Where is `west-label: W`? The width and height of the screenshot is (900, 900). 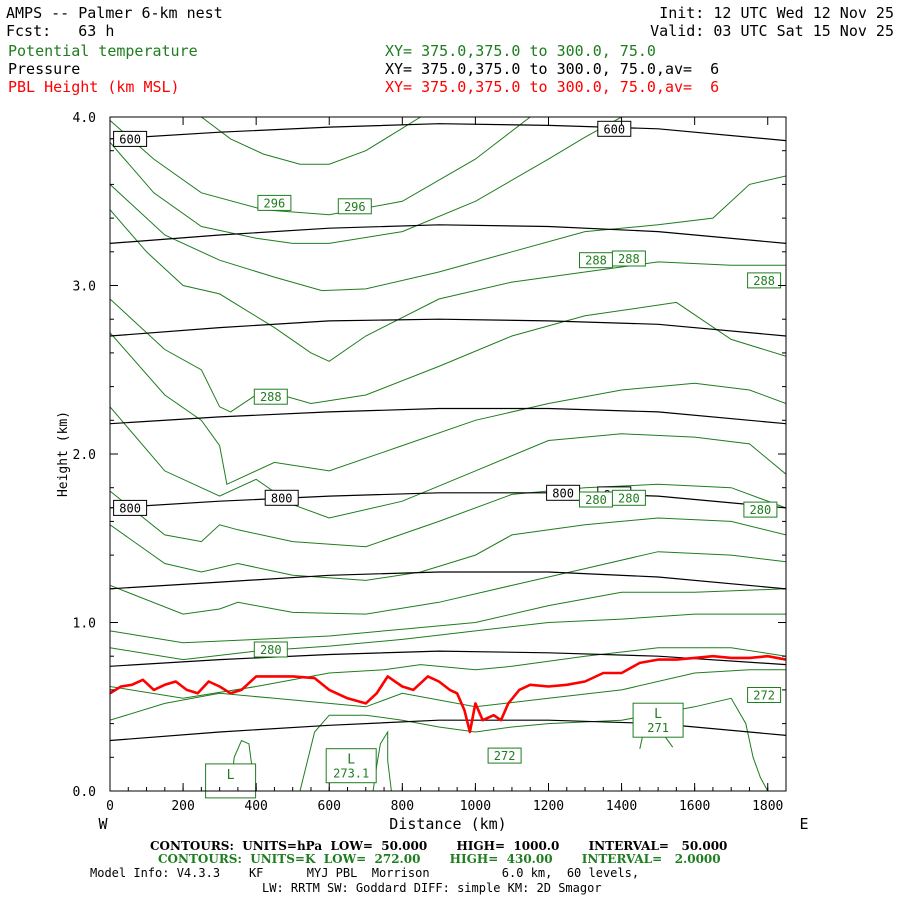
west-label: W is located at coordinates (103, 824).